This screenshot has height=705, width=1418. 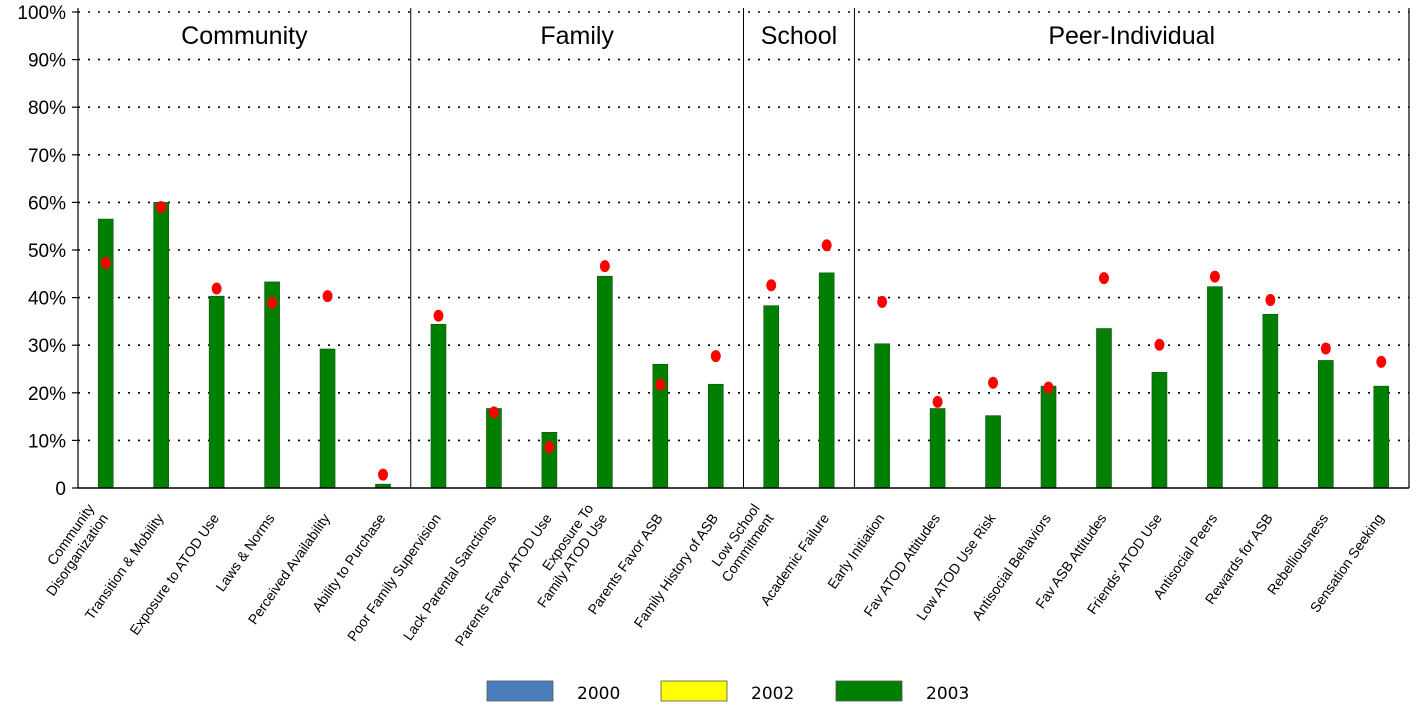 What do you see at coordinates (598, 694) in the screenshot?
I see `legend-label-2000: 2000` at bounding box center [598, 694].